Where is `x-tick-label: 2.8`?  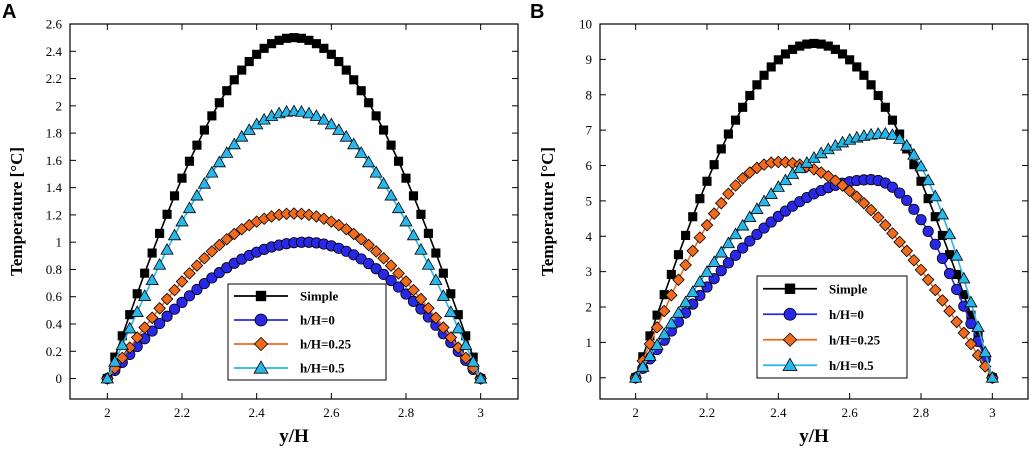
x-tick-label: 2.8 is located at coordinates (406, 412).